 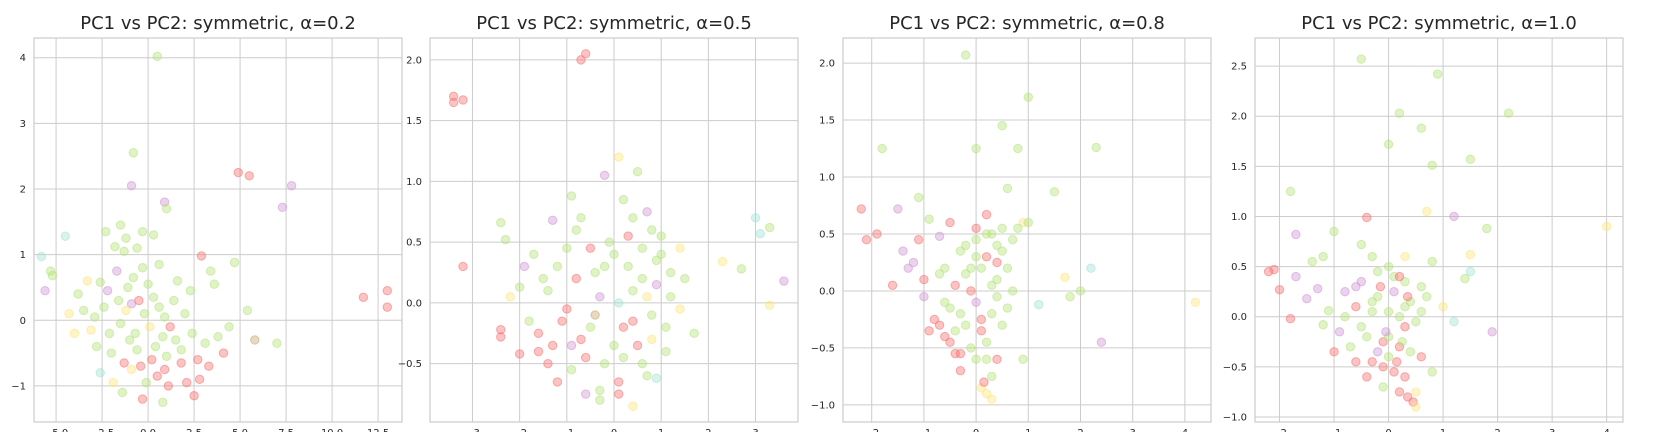 I want to click on x-tick-label-1-0: −5.0, so click(x=56, y=430).